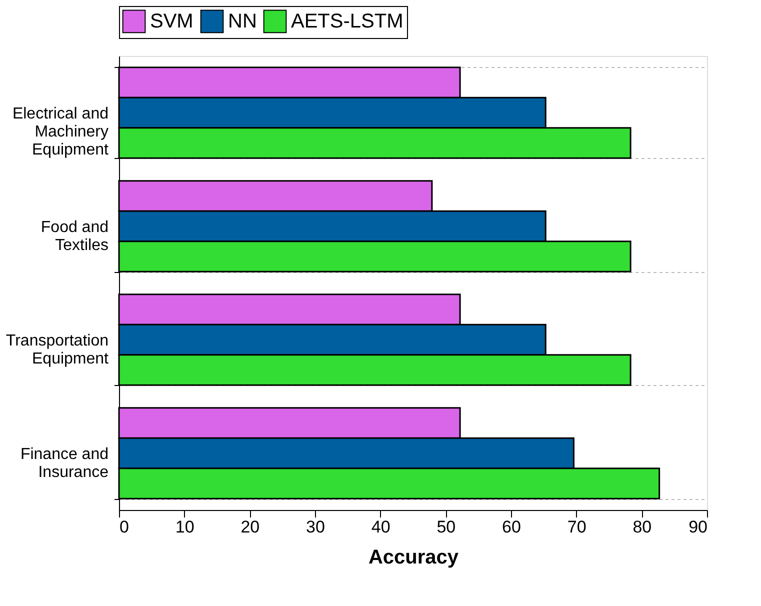 The height and width of the screenshot is (606, 761). Describe the element at coordinates (315, 527) in the screenshot. I see `x-tick-label: 30` at that location.